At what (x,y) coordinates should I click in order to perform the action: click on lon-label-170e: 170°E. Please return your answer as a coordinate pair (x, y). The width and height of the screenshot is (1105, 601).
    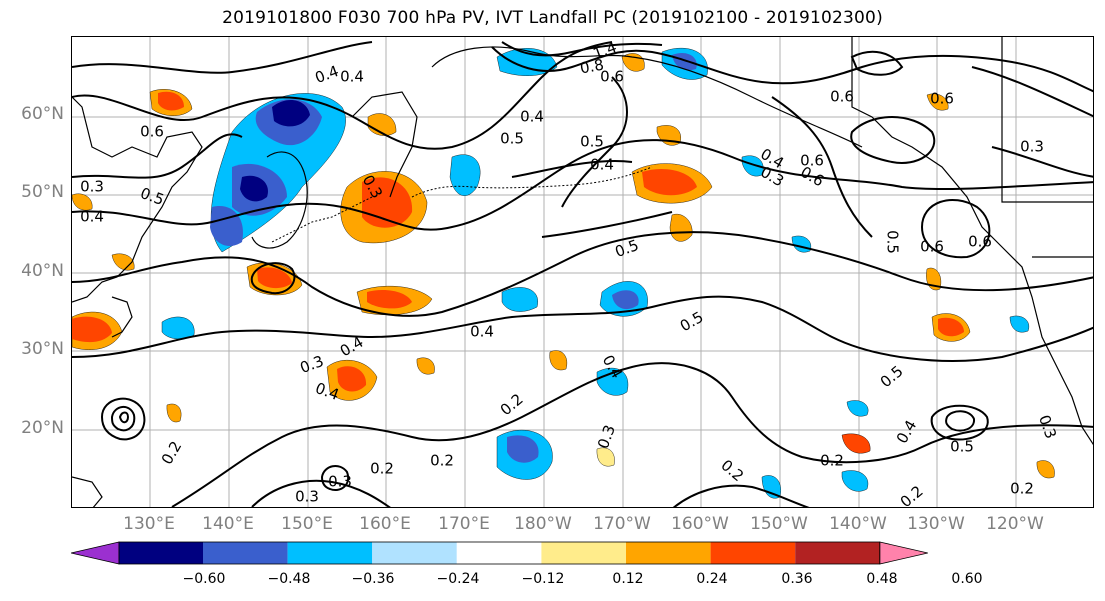
    Looking at the image, I should click on (464, 524).